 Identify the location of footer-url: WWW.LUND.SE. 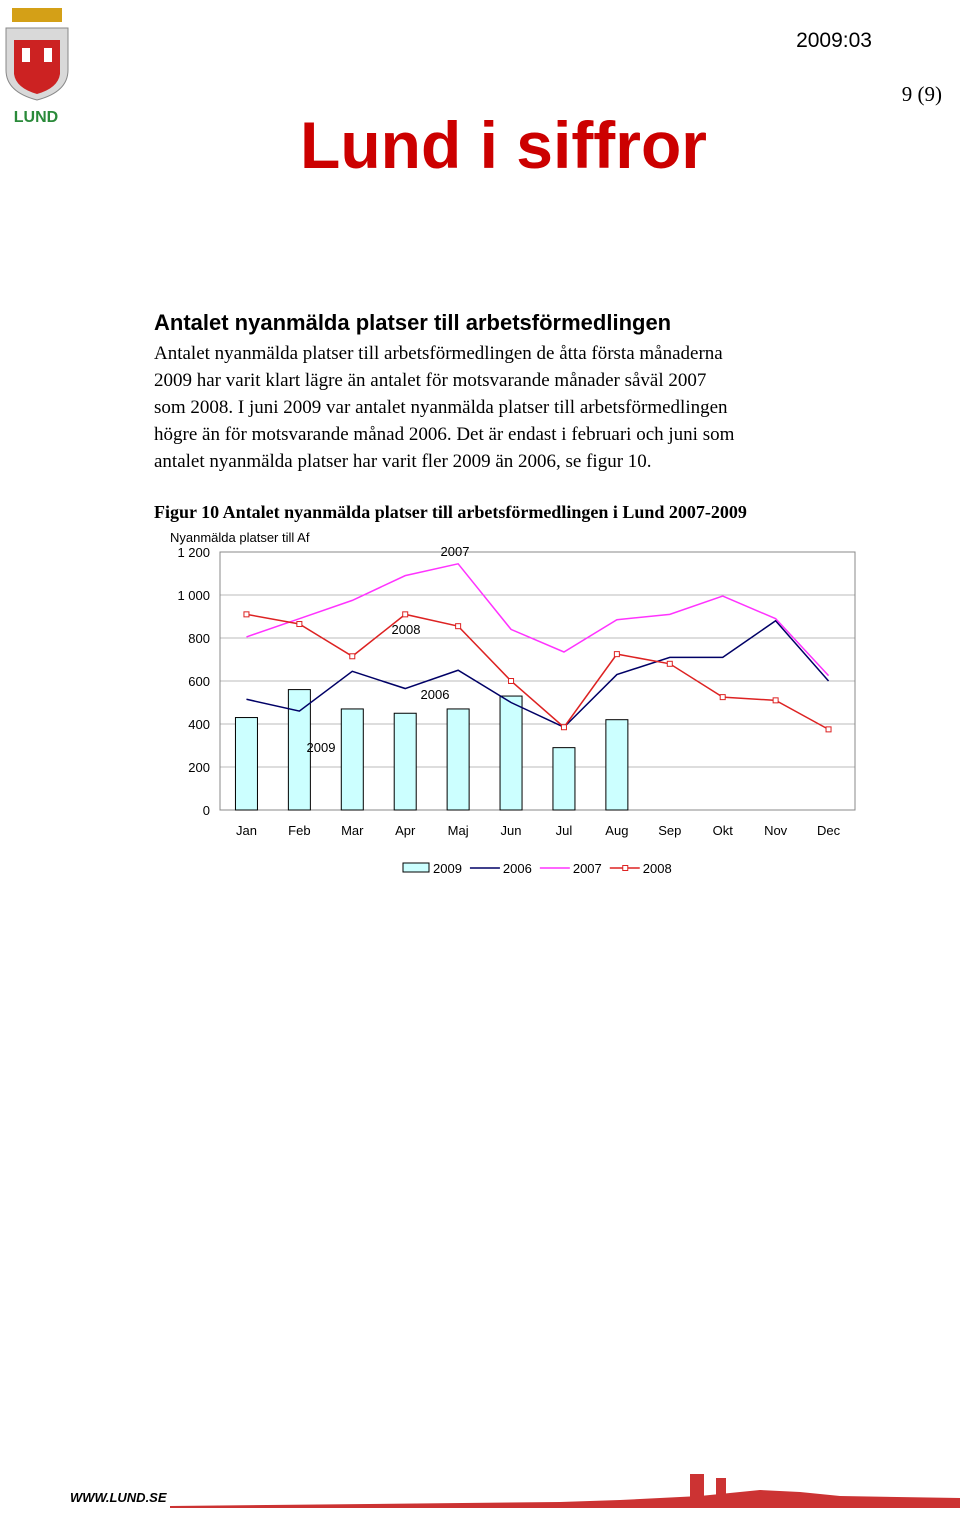
(118, 1497).